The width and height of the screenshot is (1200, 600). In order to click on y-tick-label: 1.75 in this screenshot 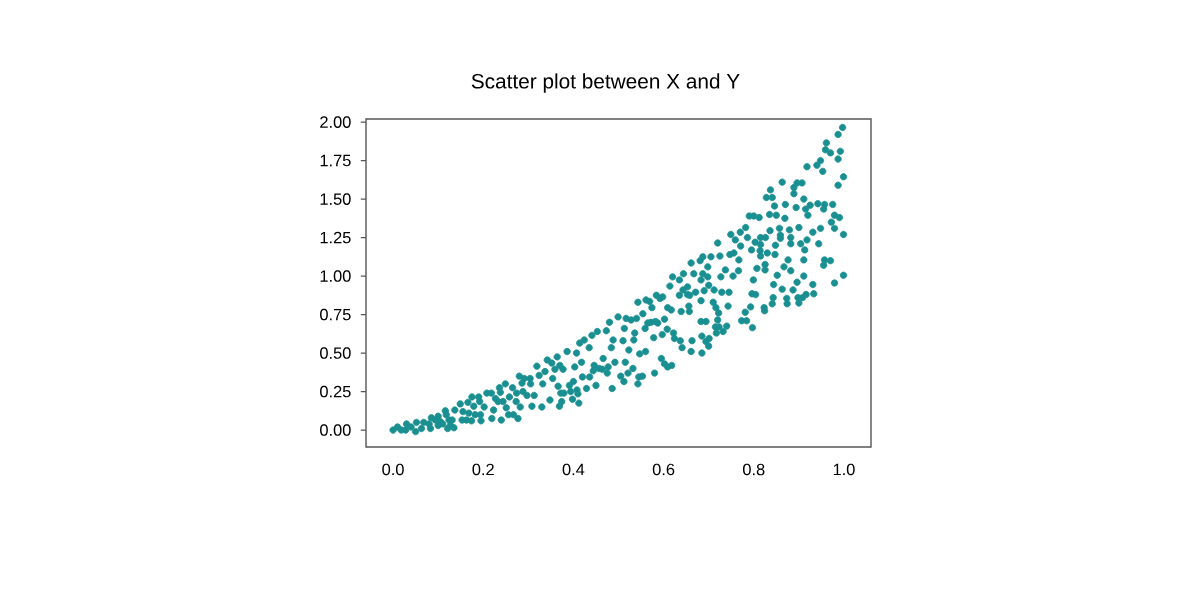, I will do `click(335, 160)`.